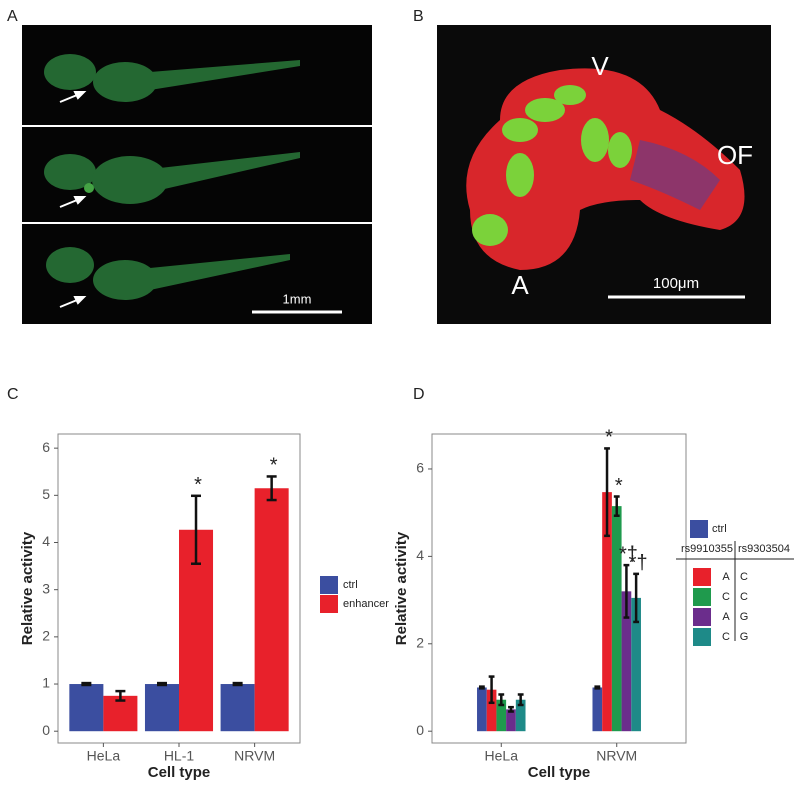 The image size is (800, 796). What do you see at coordinates (676, 283) in the screenshot?
I see `scale-bar-label: 100μm` at bounding box center [676, 283].